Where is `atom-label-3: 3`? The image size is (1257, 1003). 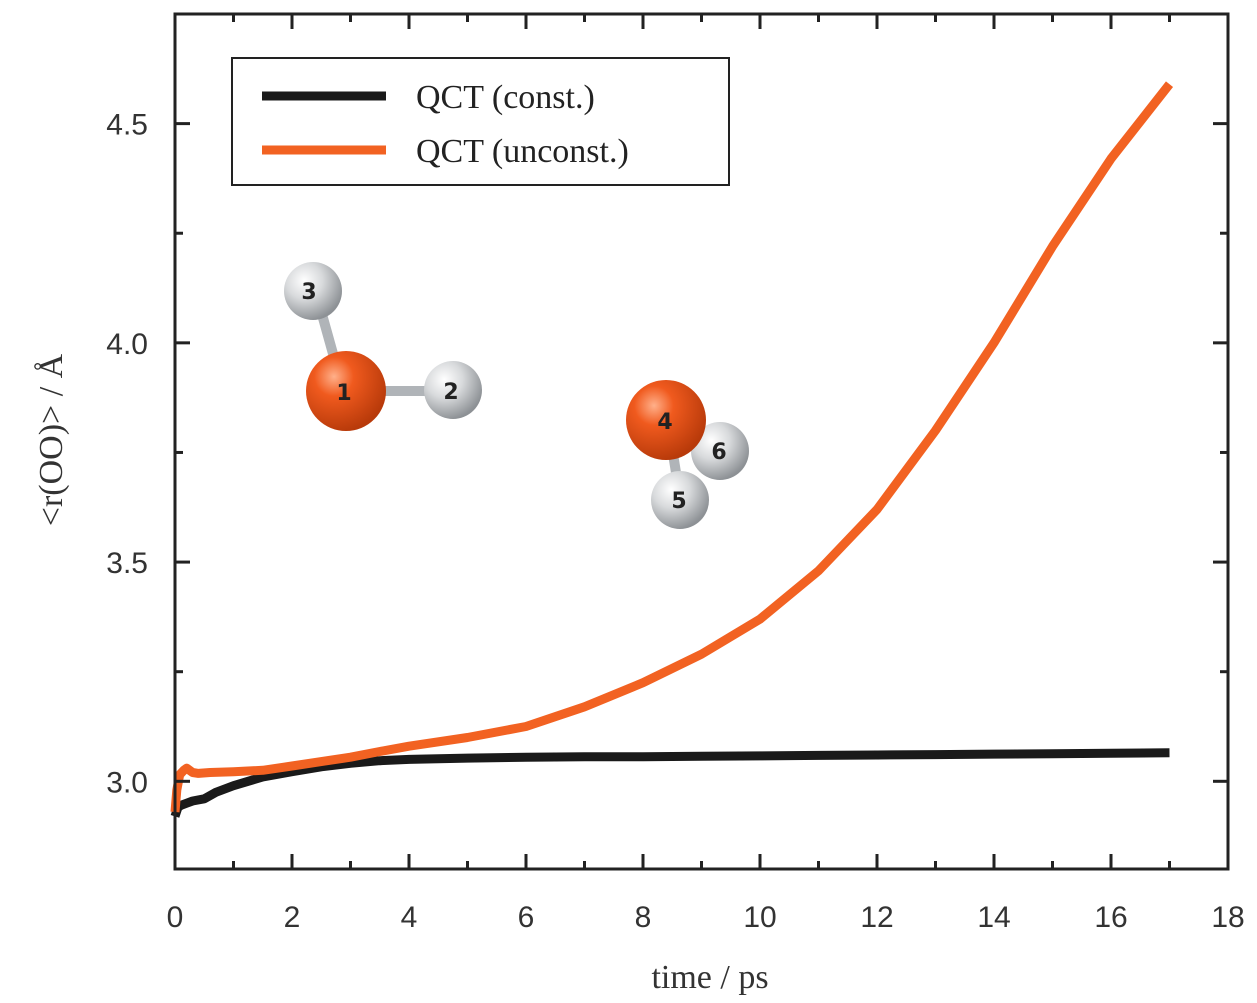
atom-label-3: 3 is located at coordinates (308, 292).